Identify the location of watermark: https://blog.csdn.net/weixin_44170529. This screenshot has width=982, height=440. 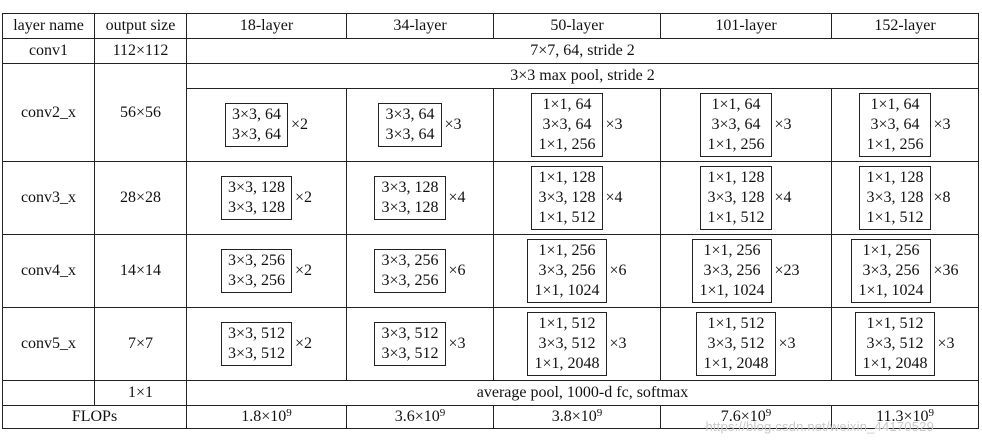
(819, 426).